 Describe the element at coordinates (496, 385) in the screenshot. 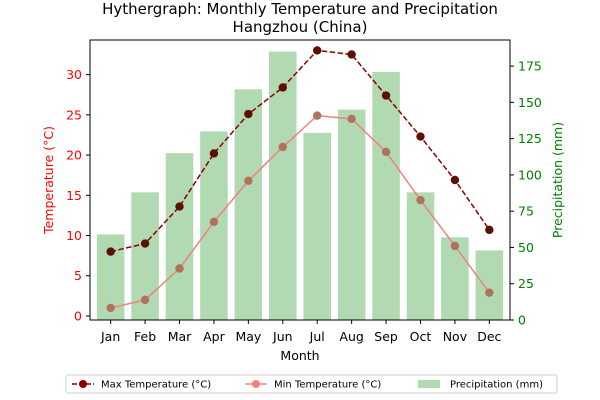

I see `legend-label-precipitation: Precipitation (mm)` at that location.